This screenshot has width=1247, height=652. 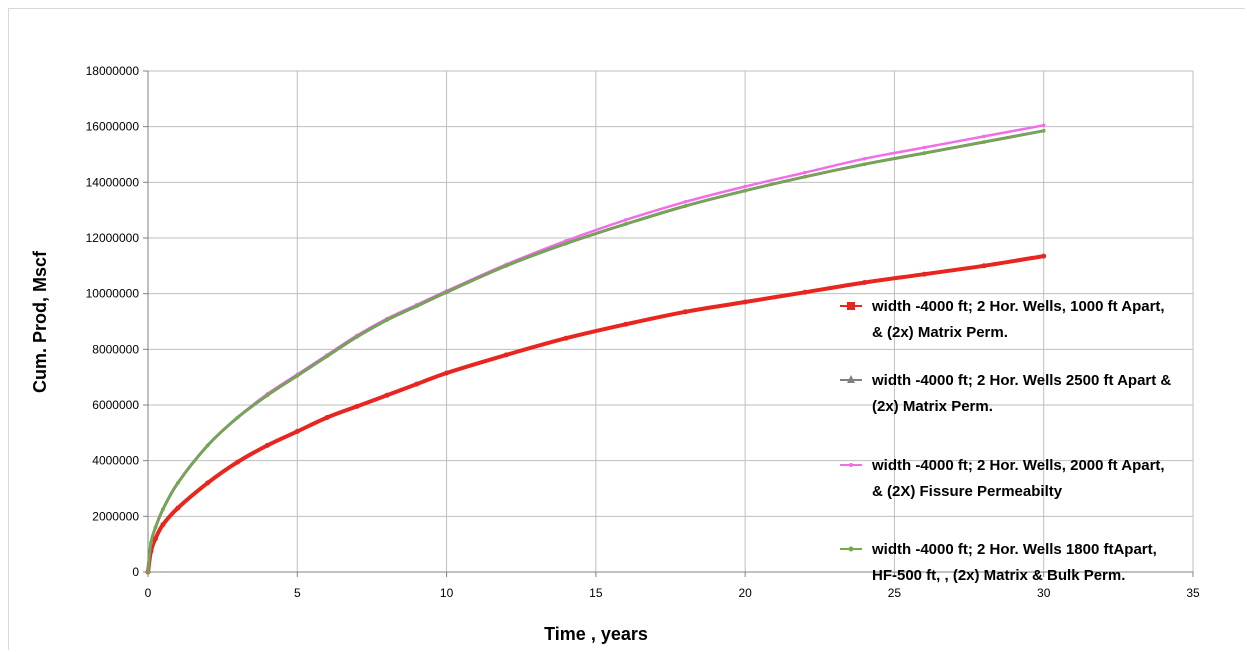 What do you see at coordinates (135, 572) in the screenshot?
I see `y-tick-label: 0` at bounding box center [135, 572].